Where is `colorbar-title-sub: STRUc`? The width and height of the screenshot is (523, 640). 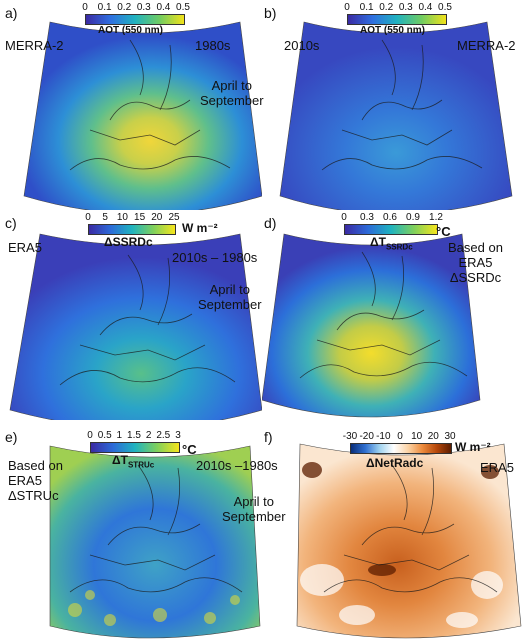 colorbar-title-sub: STRUc is located at coordinates (141, 465).